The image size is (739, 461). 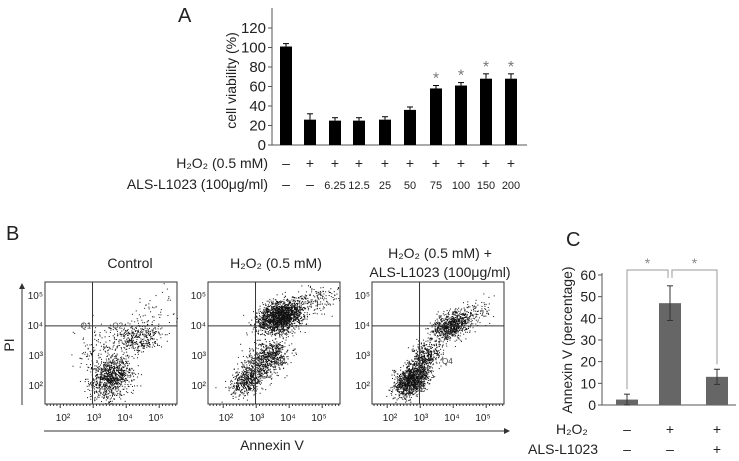 I want to click on y-tick-label: 80, so click(x=257, y=67).